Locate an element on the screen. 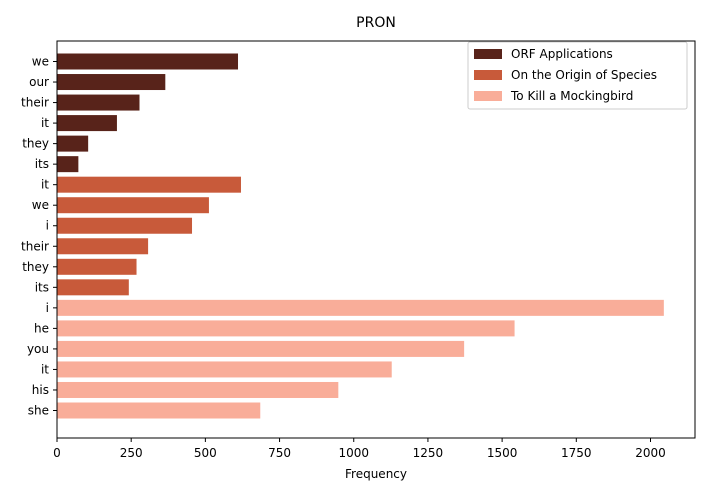  legend-label: On the Origin of Species is located at coordinates (584, 75).